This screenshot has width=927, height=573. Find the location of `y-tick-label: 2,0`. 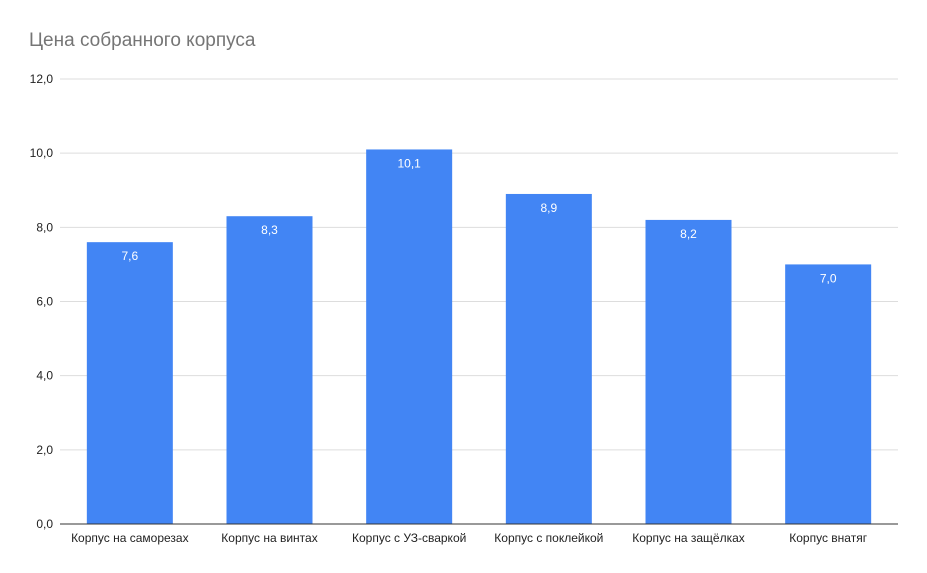

y-tick-label: 2,0 is located at coordinates (44, 450).